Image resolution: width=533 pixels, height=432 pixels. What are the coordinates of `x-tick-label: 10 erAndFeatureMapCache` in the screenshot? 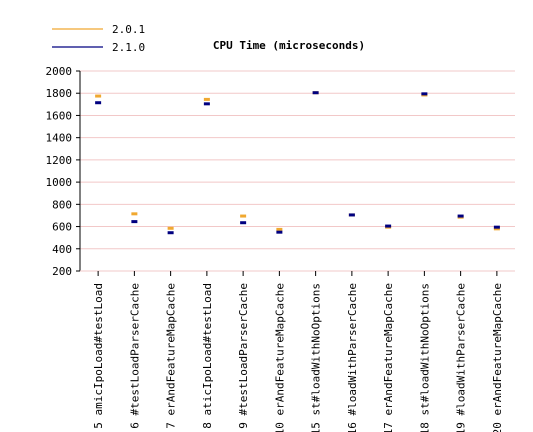 It's located at (279, 357).